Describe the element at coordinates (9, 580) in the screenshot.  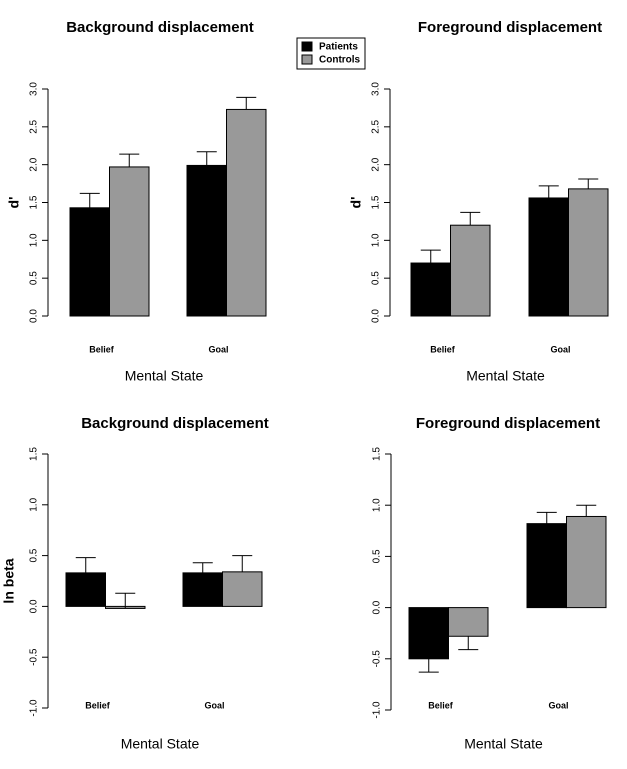
I see `y-axis-label: ln beta` at that location.